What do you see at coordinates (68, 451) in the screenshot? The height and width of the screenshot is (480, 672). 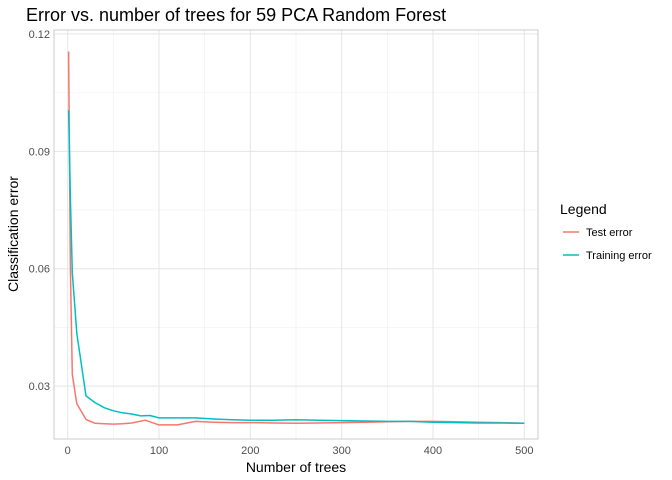 I see `x-tick-label: 0` at bounding box center [68, 451].